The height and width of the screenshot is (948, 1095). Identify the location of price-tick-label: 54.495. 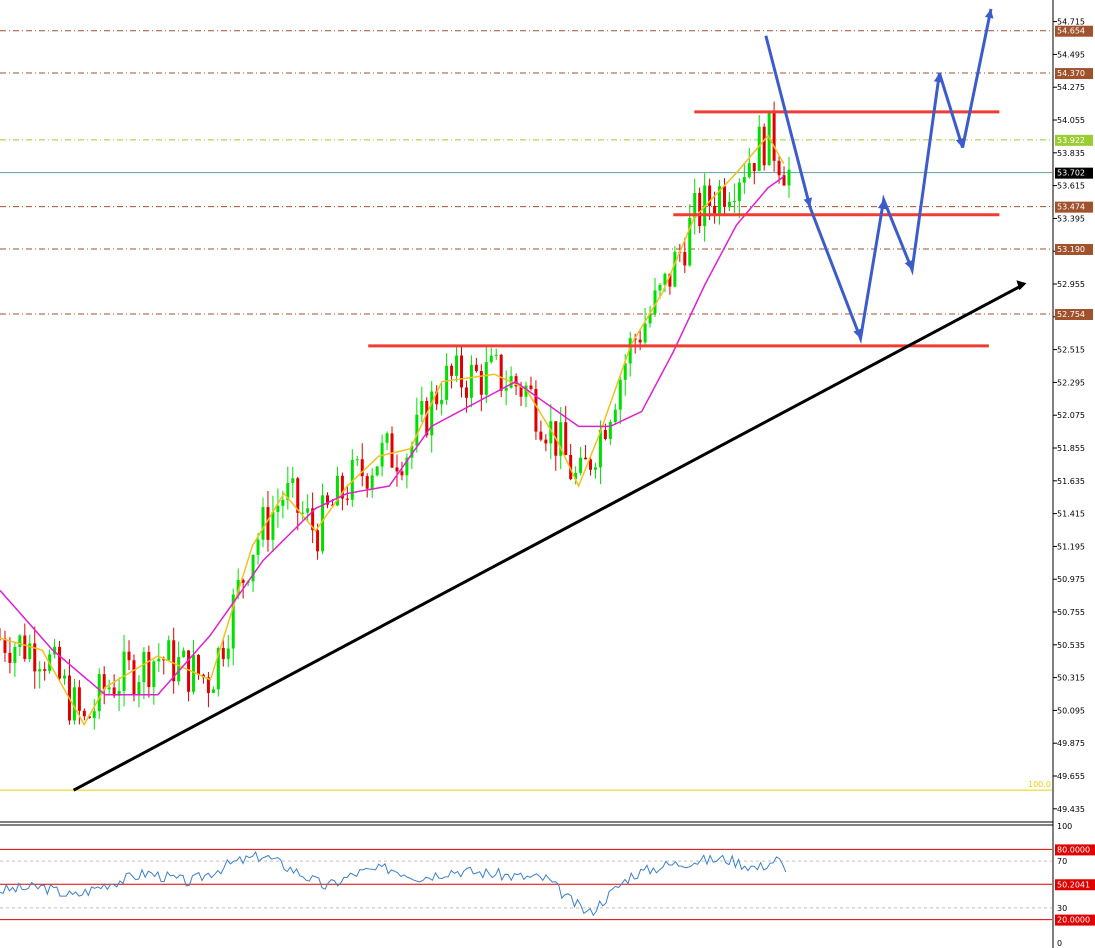
(1071, 54).